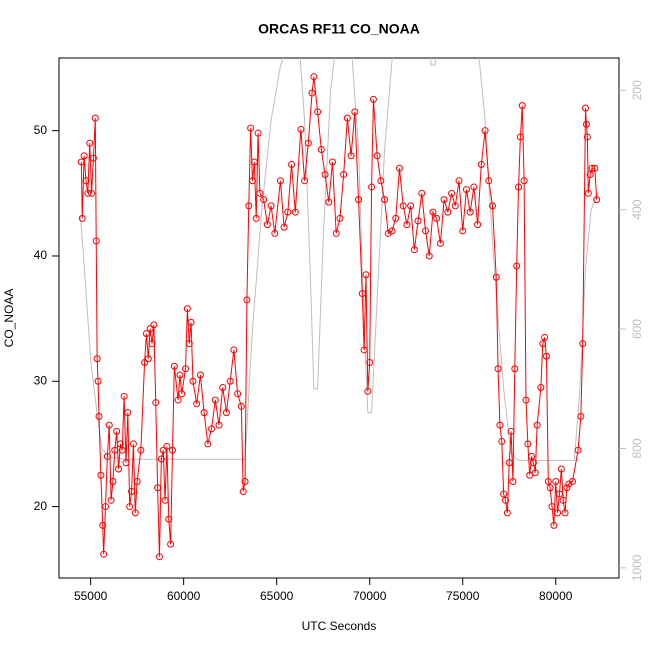 The height and width of the screenshot is (650, 650). Describe the element at coordinates (91, 596) in the screenshot. I see `x-tick-label: 55000` at that location.